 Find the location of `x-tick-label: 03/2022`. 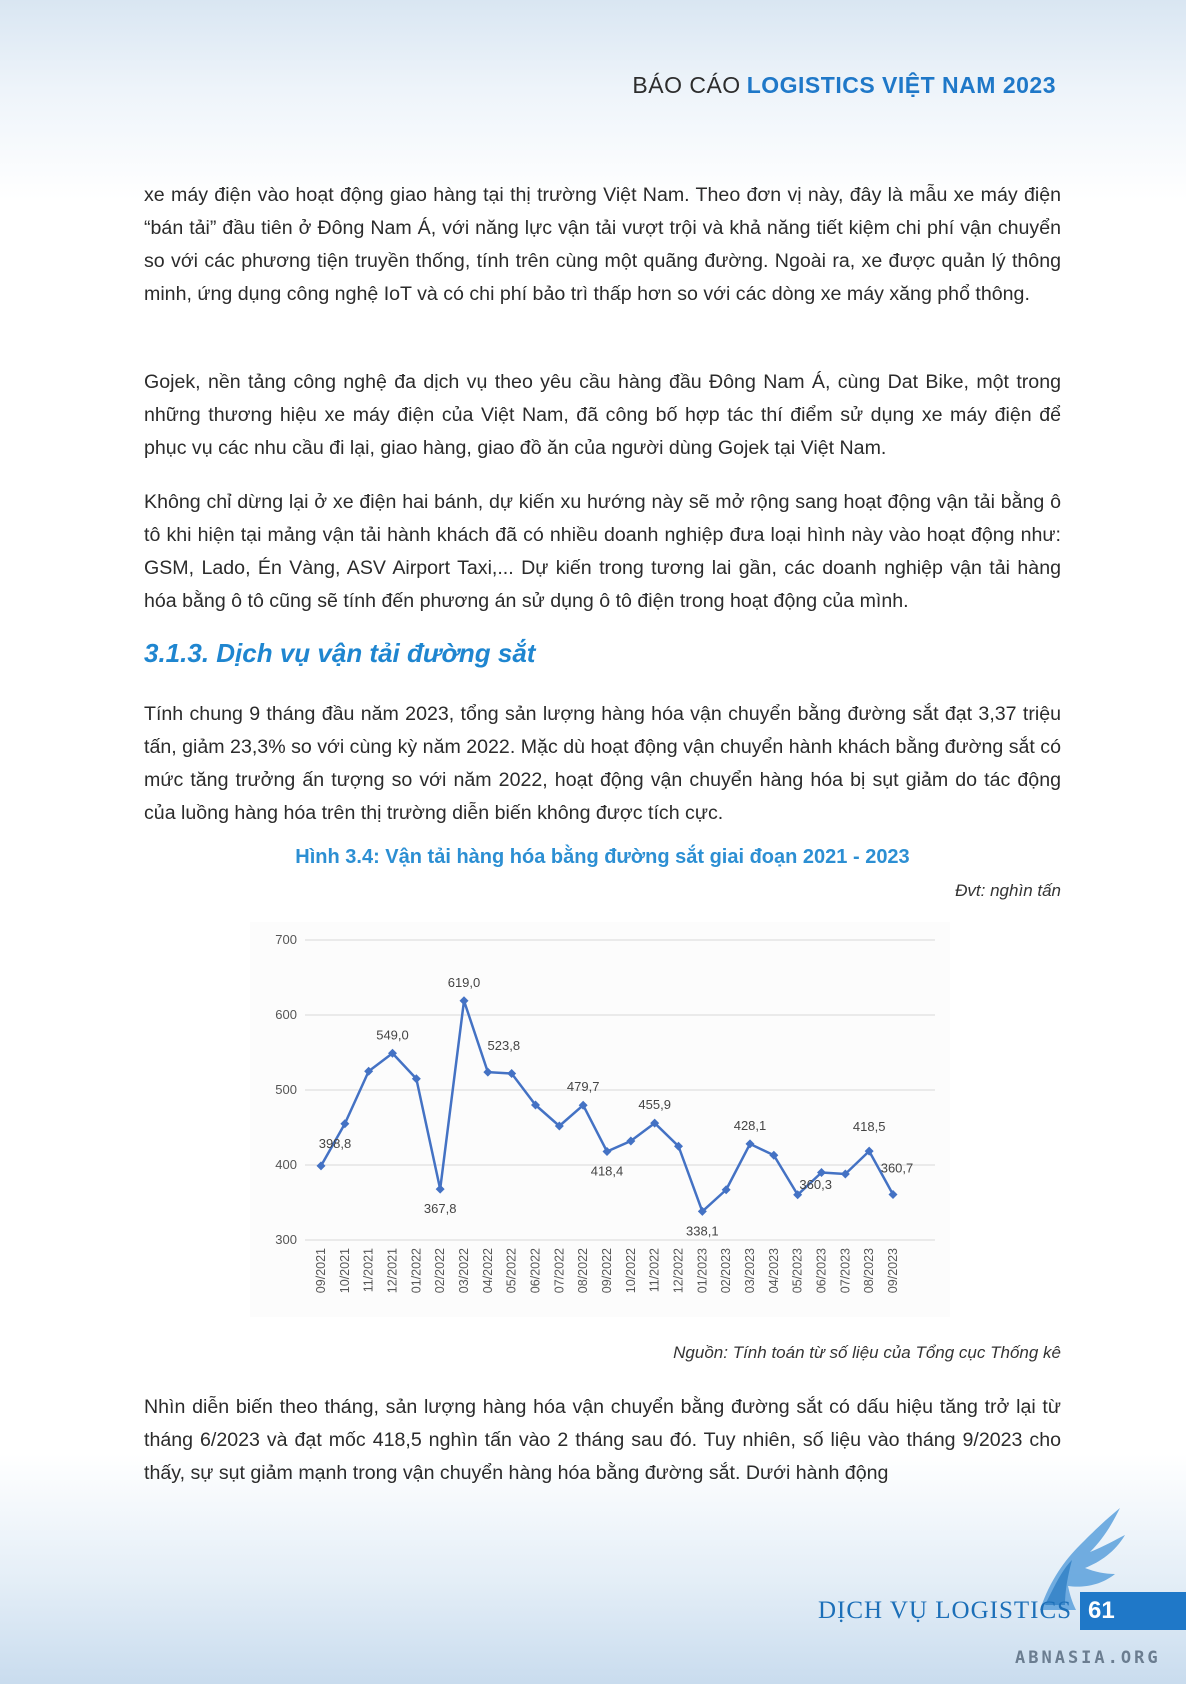

x-tick-label: 03/2022 is located at coordinates (464, 1270).